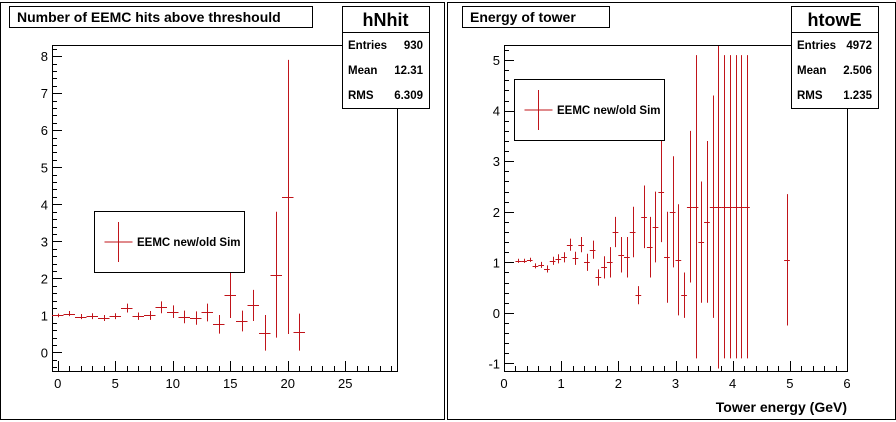 The image size is (896, 422). I want to click on x-tick-label: 1, so click(561, 383).